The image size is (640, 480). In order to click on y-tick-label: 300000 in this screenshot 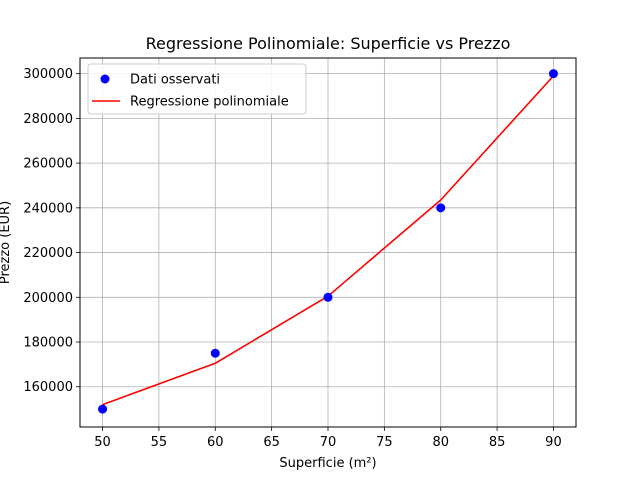, I will do `click(48, 74)`.